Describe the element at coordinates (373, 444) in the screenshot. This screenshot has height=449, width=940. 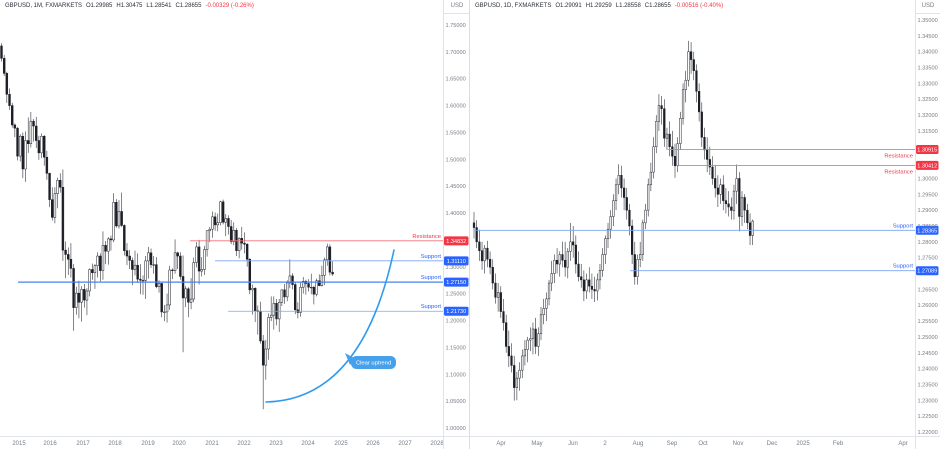
I see `time-tick: 2026` at that location.